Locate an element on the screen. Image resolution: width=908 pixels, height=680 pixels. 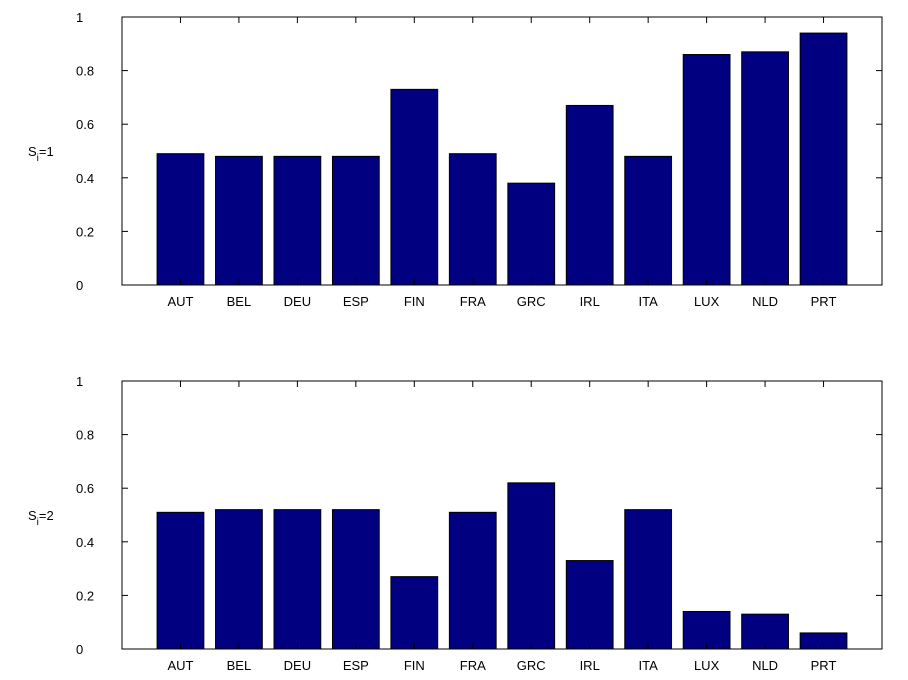
bottom-xtick-label-fin: FIN is located at coordinates (414, 665).